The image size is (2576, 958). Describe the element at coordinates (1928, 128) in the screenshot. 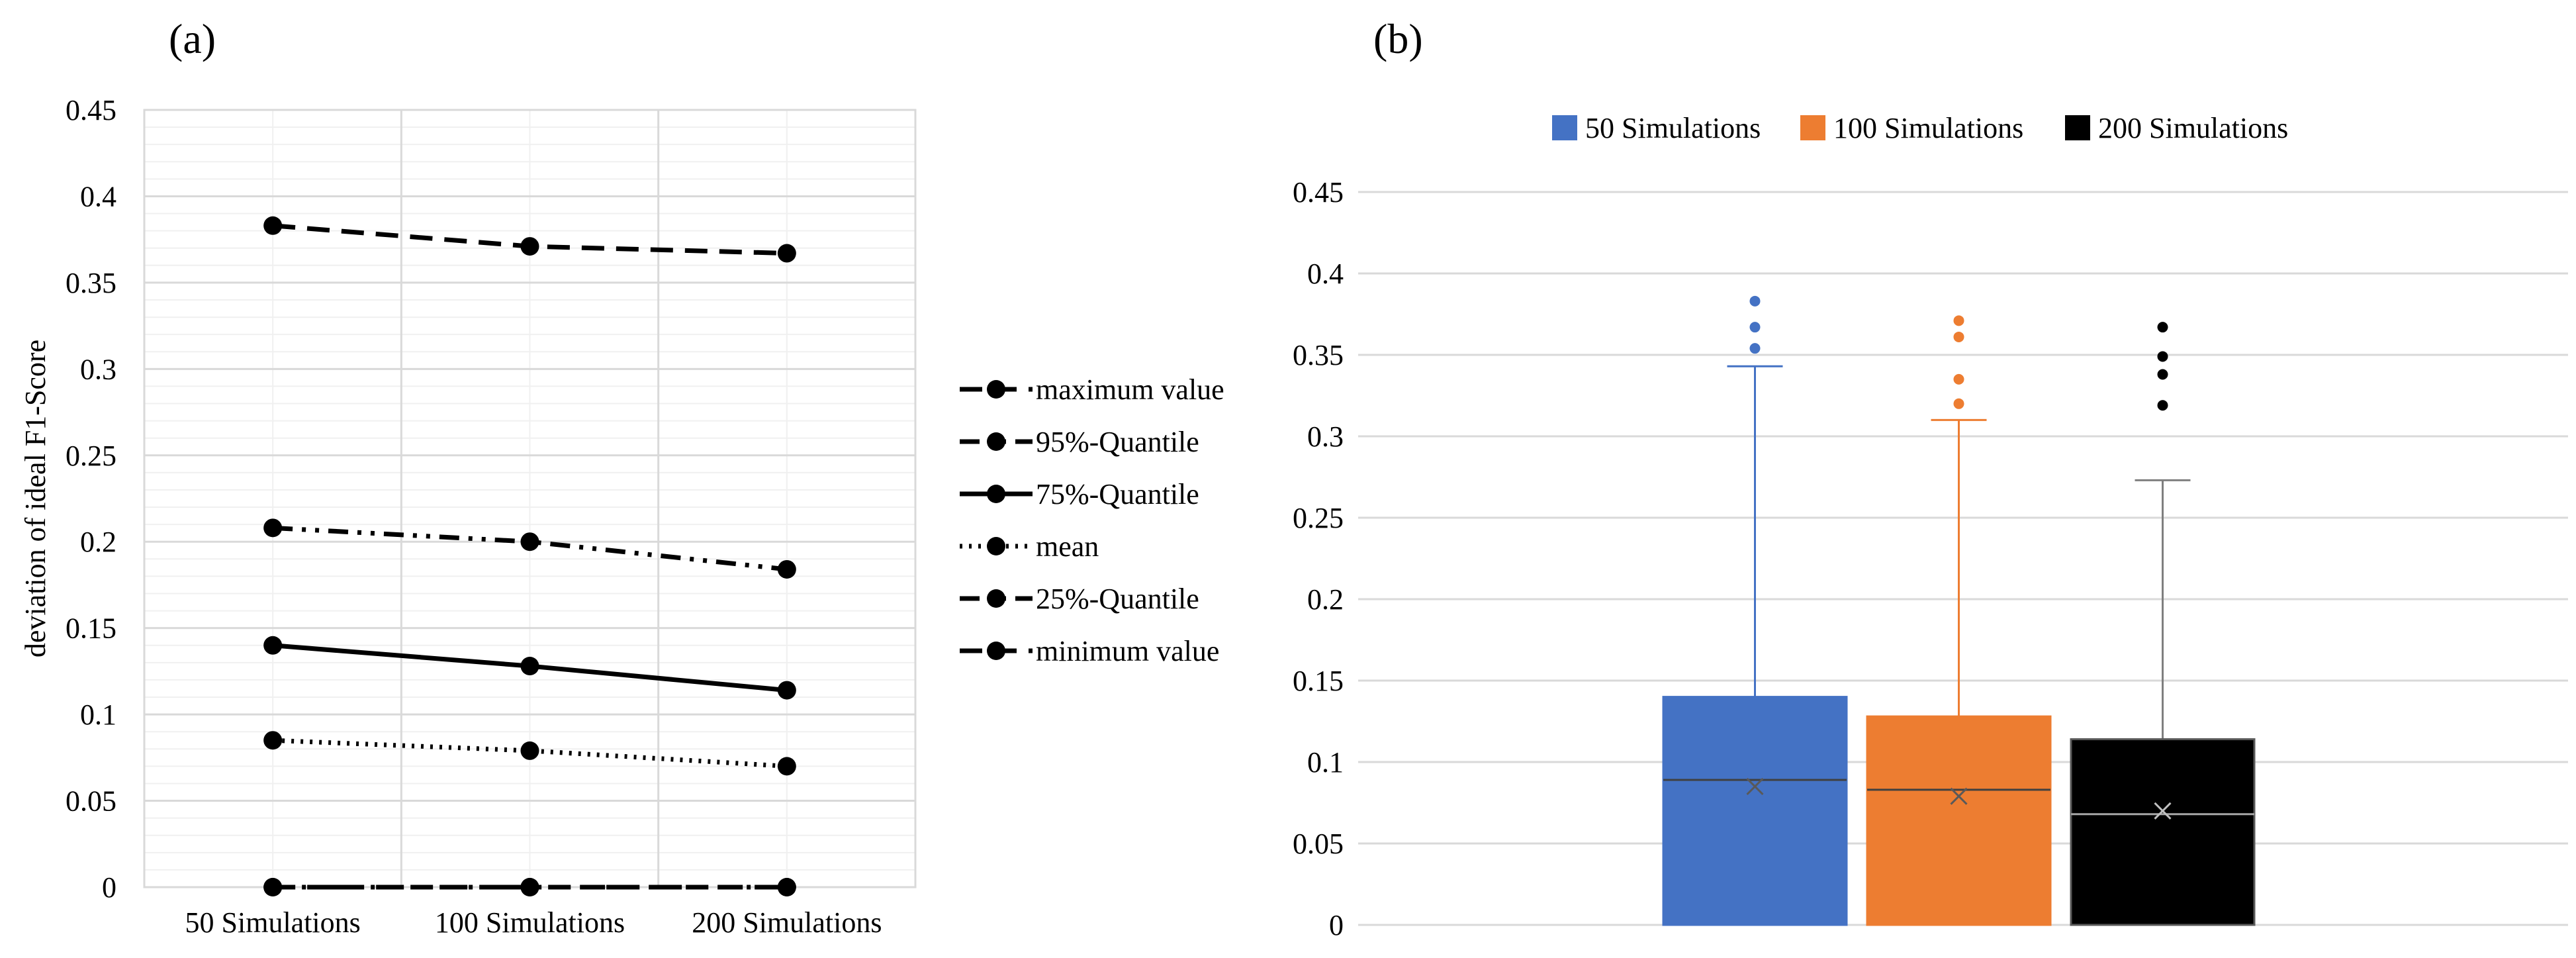

I see `panel-b-legend-label: 100 Simulations` at that location.